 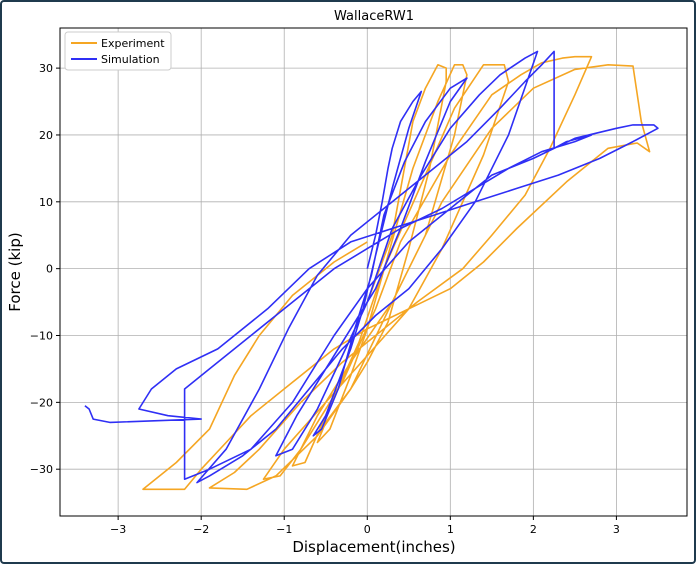 What do you see at coordinates (284, 529) in the screenshot?
I see `x-tick-label: −1` at bounding box center [284, 529].